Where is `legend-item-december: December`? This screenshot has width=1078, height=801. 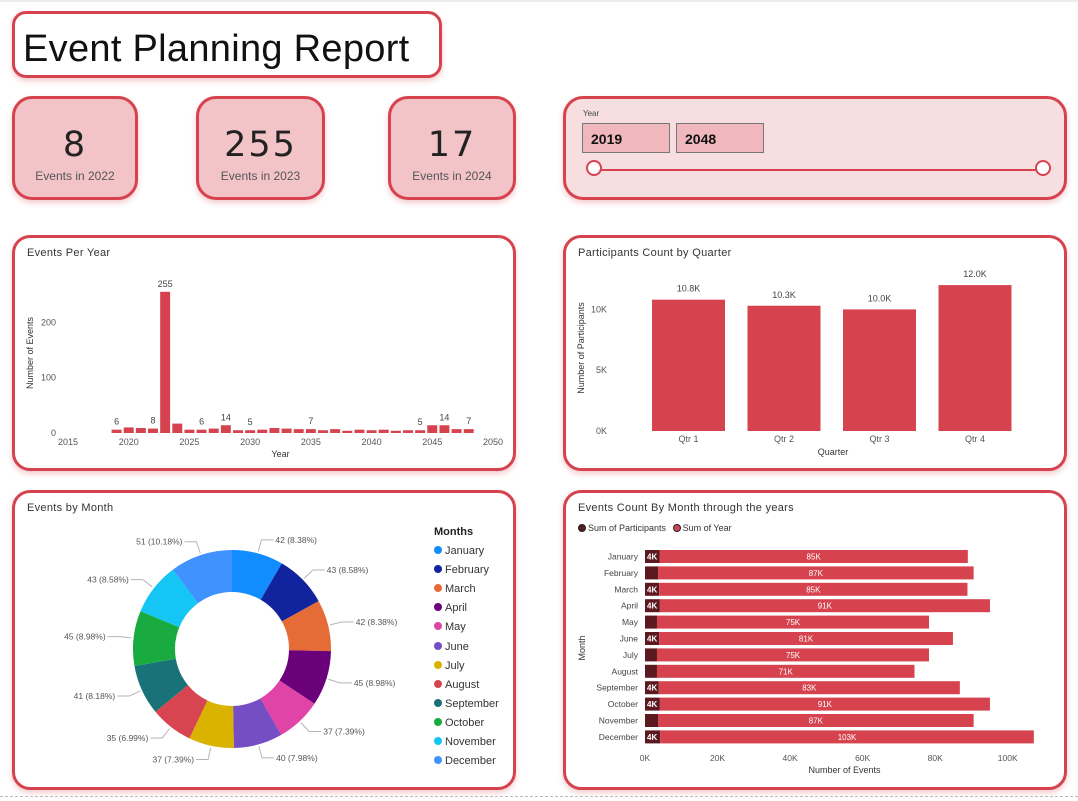
legend-item-december: December is located at coordinates (465, 763).